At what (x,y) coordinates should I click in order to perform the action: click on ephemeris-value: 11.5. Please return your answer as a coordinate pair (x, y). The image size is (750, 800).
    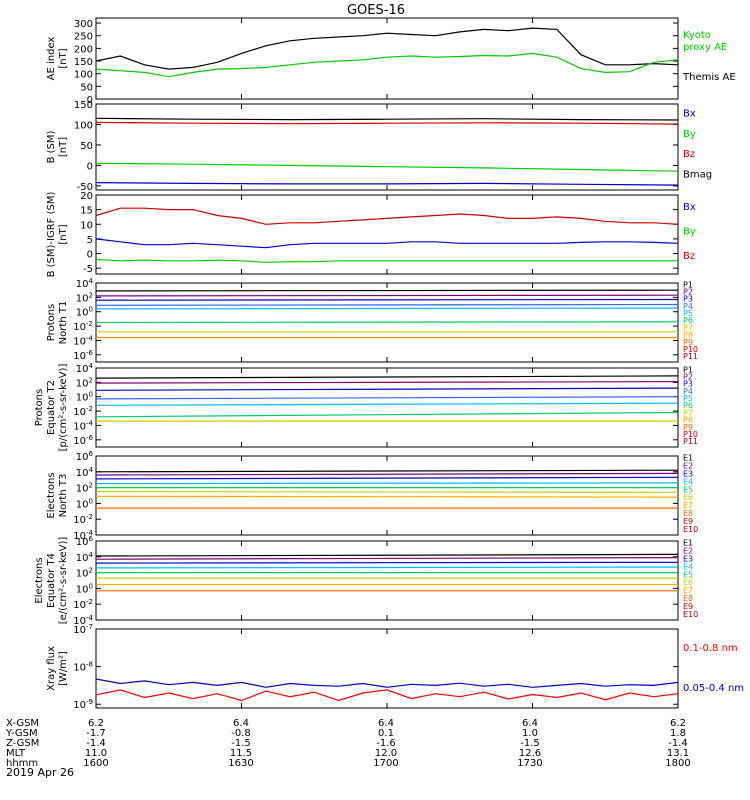
    Looking at the image, I should click on (241, 753).